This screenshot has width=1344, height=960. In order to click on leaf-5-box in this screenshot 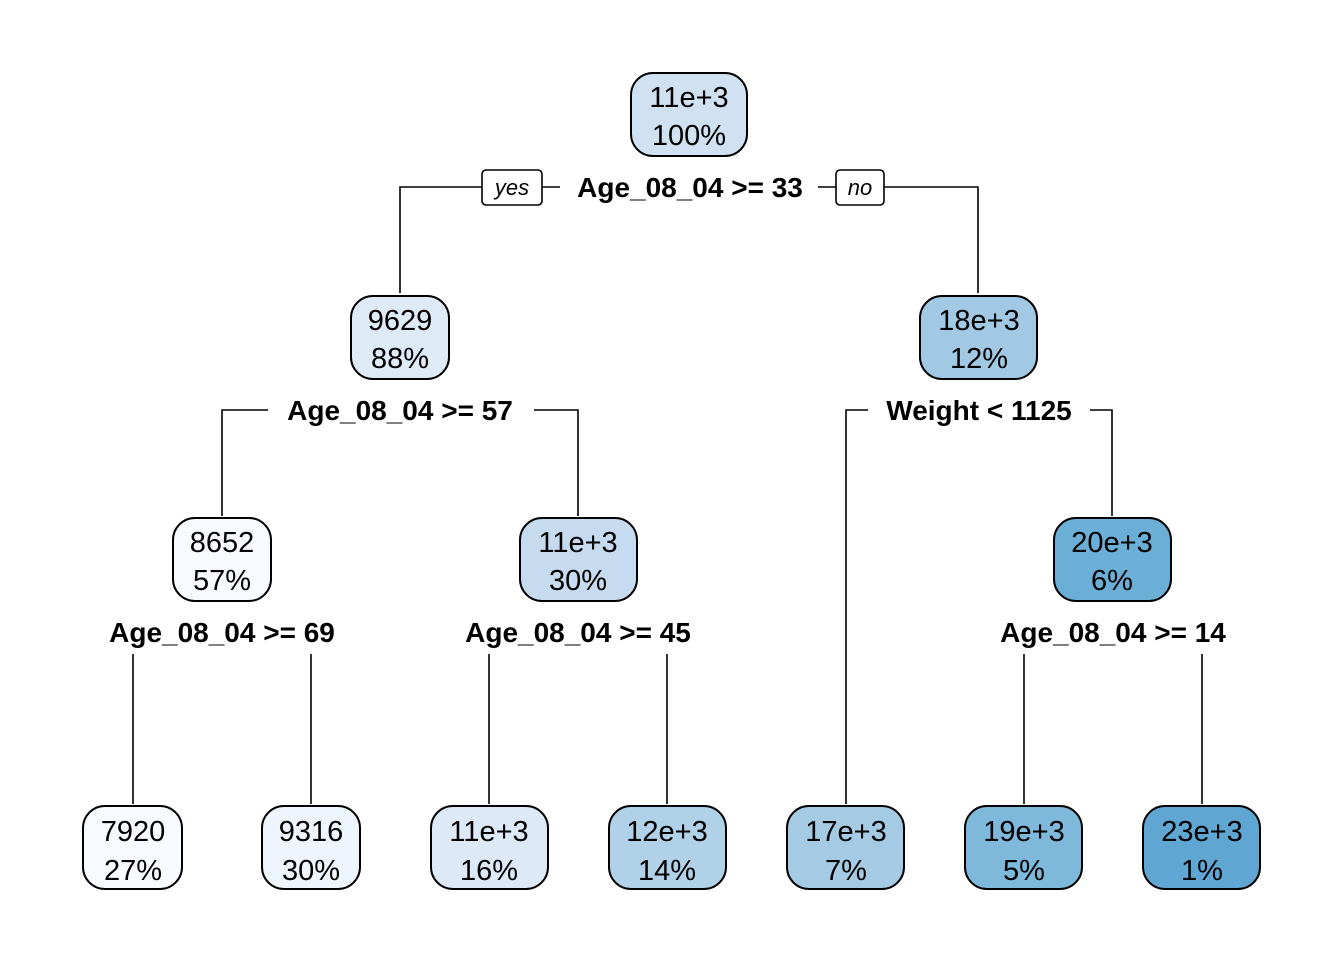, I will do `click(845, 847)`.